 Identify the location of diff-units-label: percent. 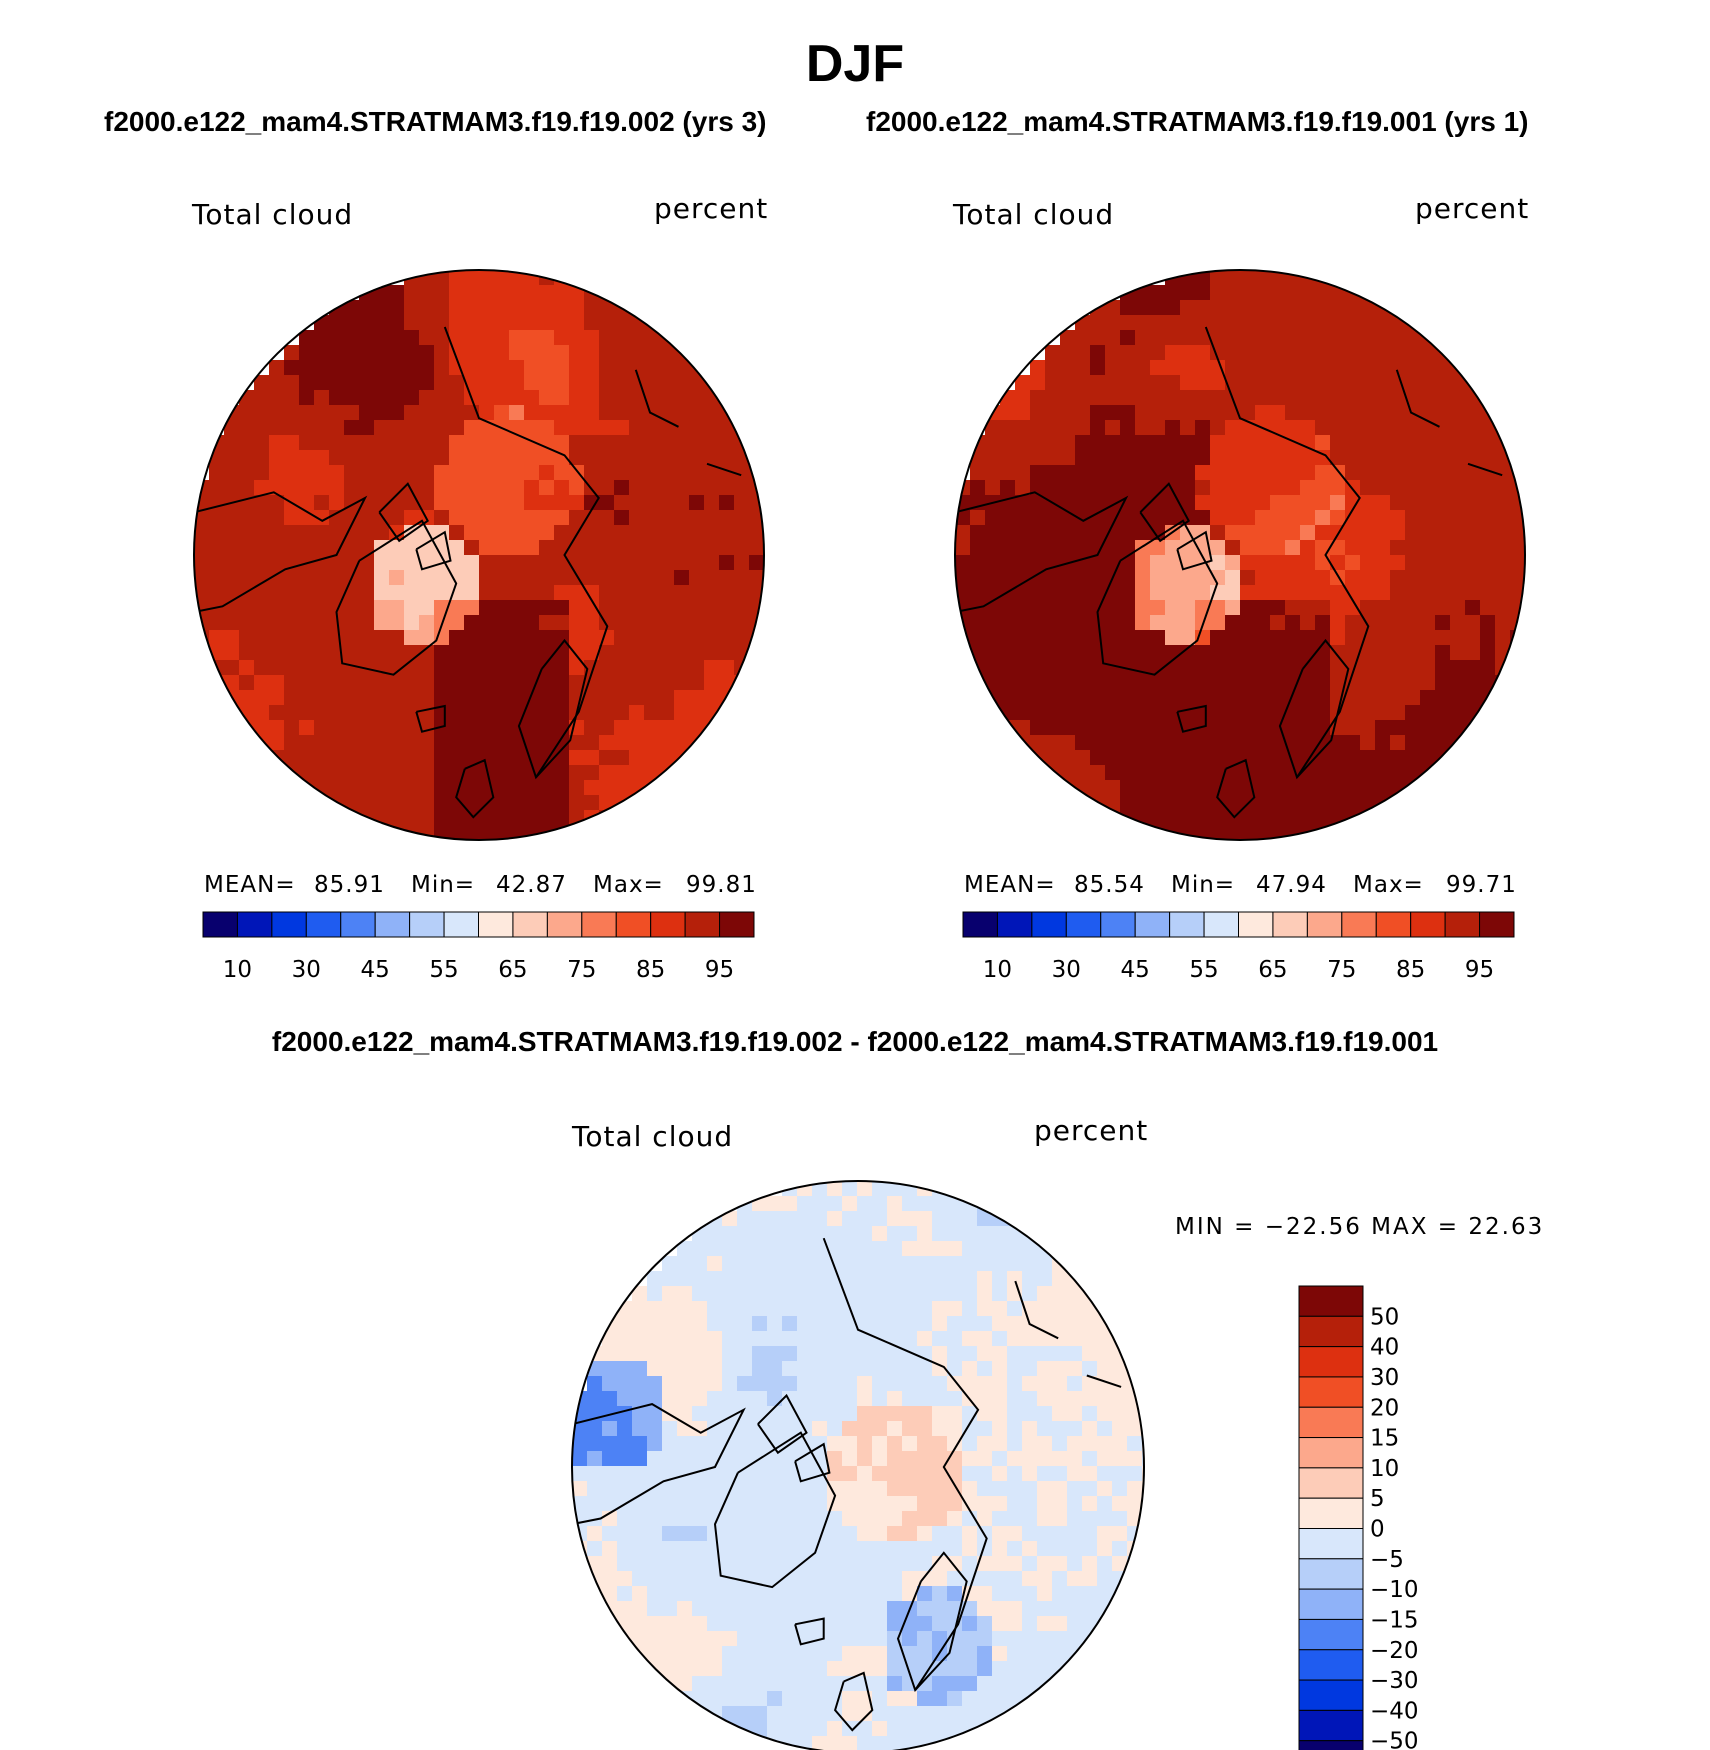
(1091, 1130).